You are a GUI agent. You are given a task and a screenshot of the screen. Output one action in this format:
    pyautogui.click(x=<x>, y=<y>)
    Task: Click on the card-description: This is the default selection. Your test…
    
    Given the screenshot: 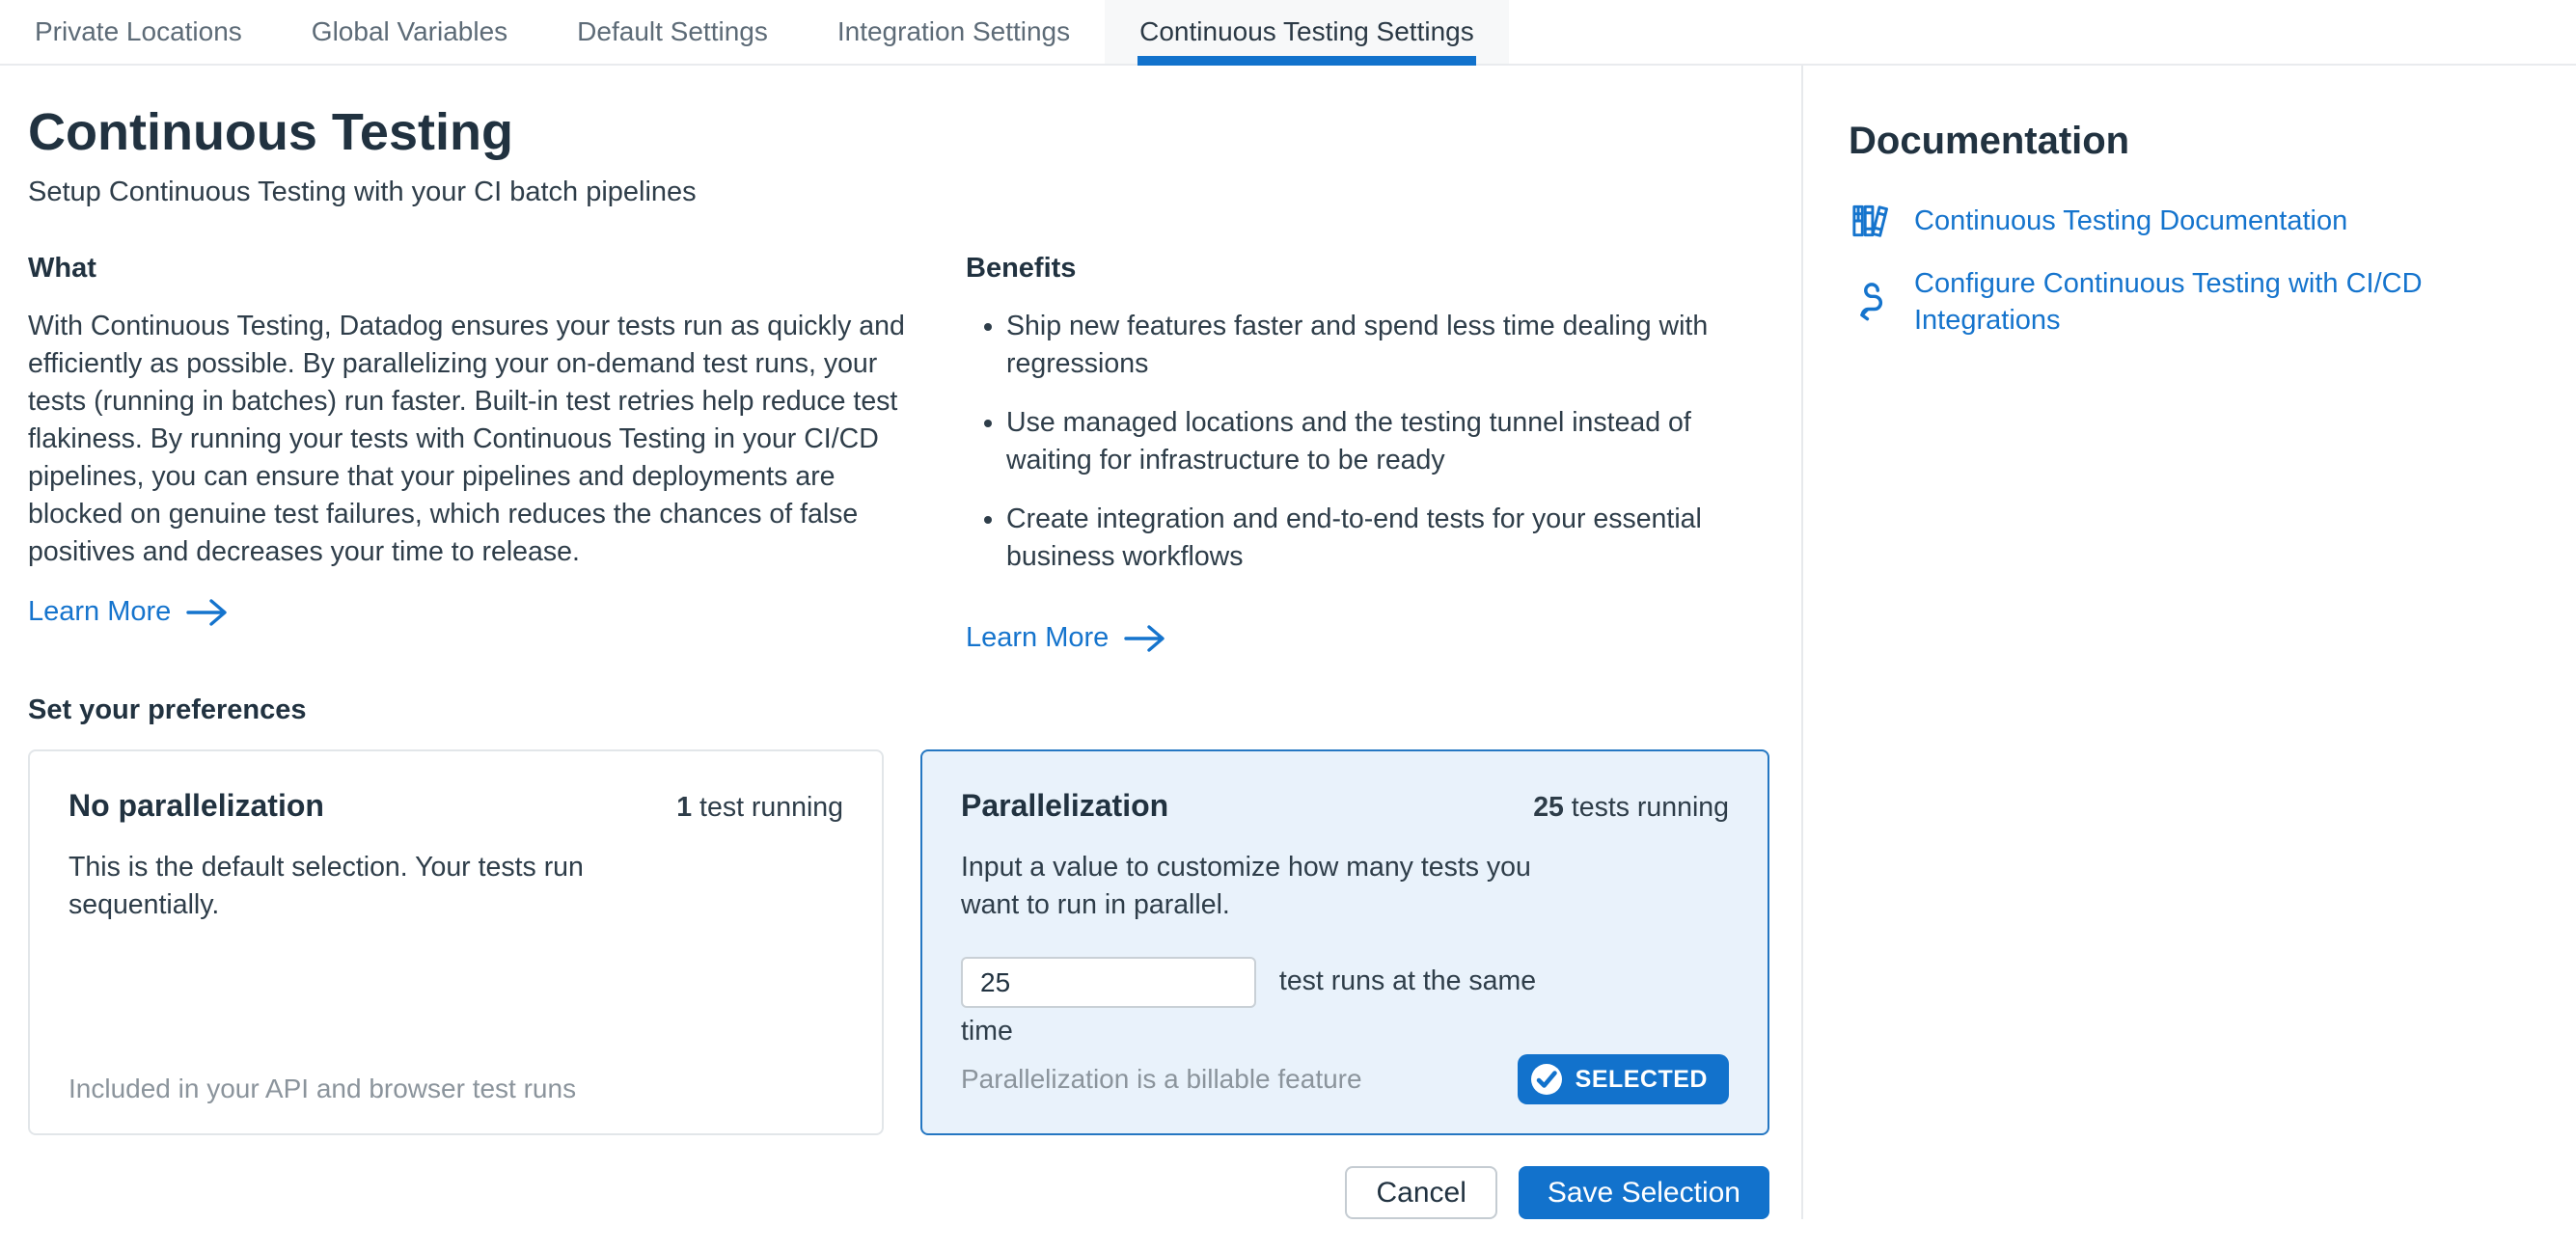 What is the action you would take?
    pyautogui.click(x=327, y=886)
    